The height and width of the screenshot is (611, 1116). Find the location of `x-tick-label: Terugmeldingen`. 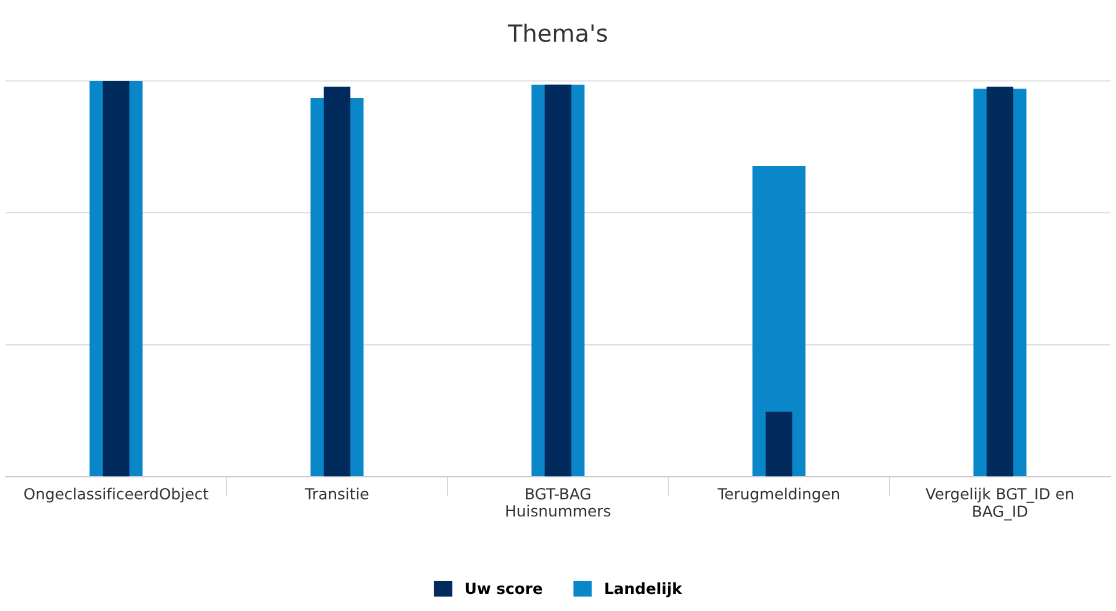

x-tick-label: Terugmeldingen is located at coordinates (778, 495).